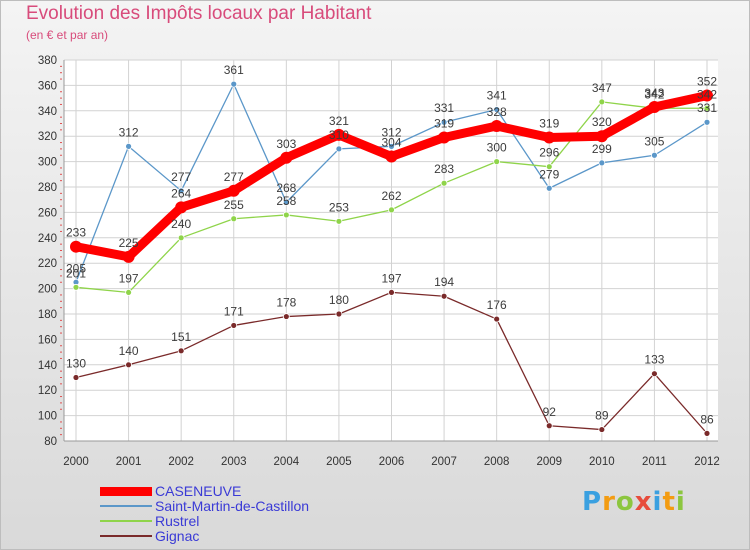  What do you see at coordinates (234, 205) in the screenshot?
I see `data-label: 255` at bounding box center [234, 205].